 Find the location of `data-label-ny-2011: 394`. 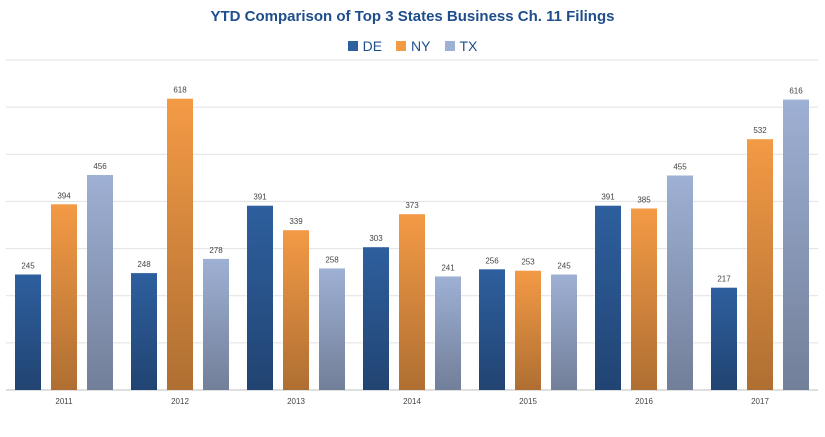

data-label-ny-2011: 394 is located at coordinates (64, 195).